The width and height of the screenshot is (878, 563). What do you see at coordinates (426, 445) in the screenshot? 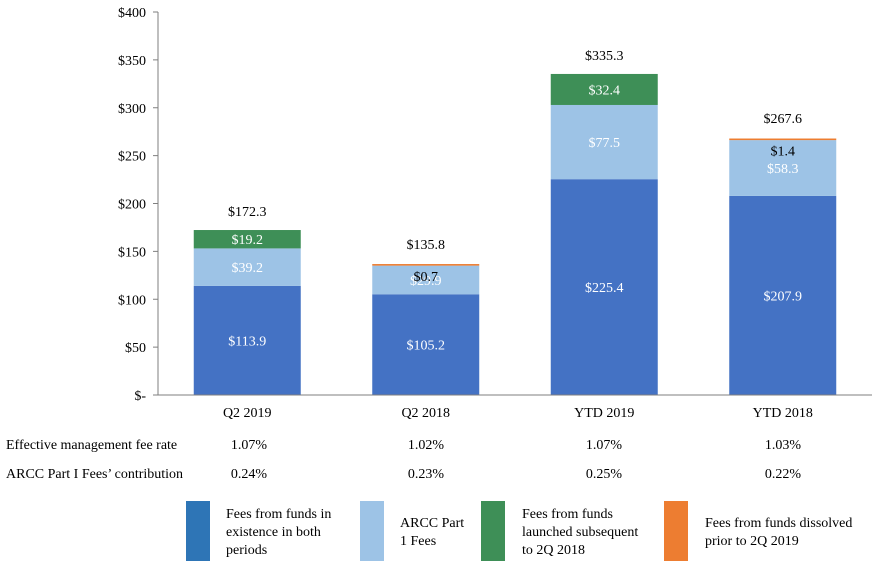
I see `fee-rate-q2-2018: 1.02%` at bounding box center [426, 445].